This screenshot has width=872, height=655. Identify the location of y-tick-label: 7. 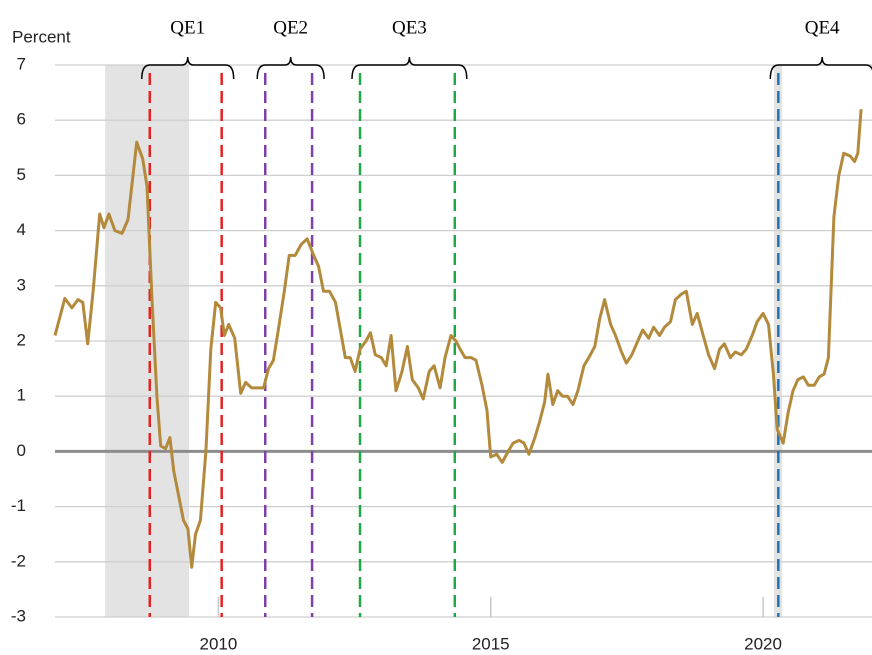
(21, 63).